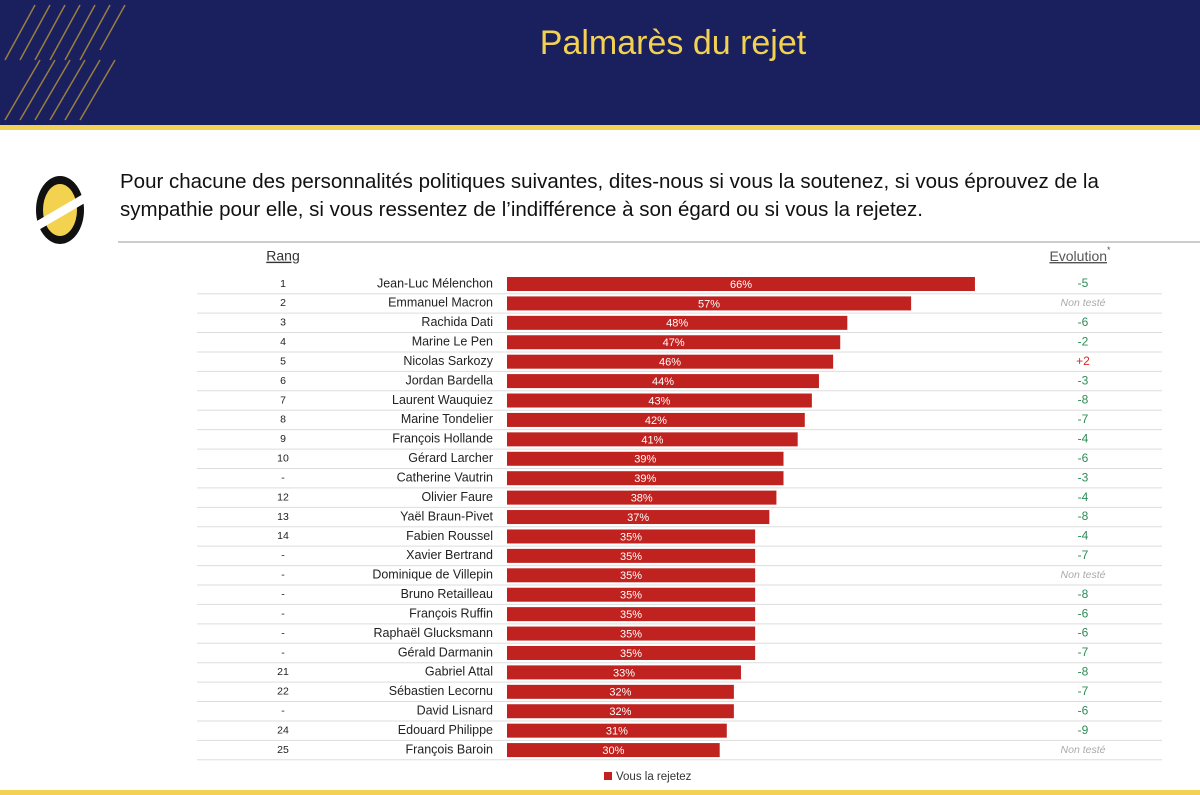 This screenshot has width=1200, height=795. I want to click on rank: 13, so click(283, 517).